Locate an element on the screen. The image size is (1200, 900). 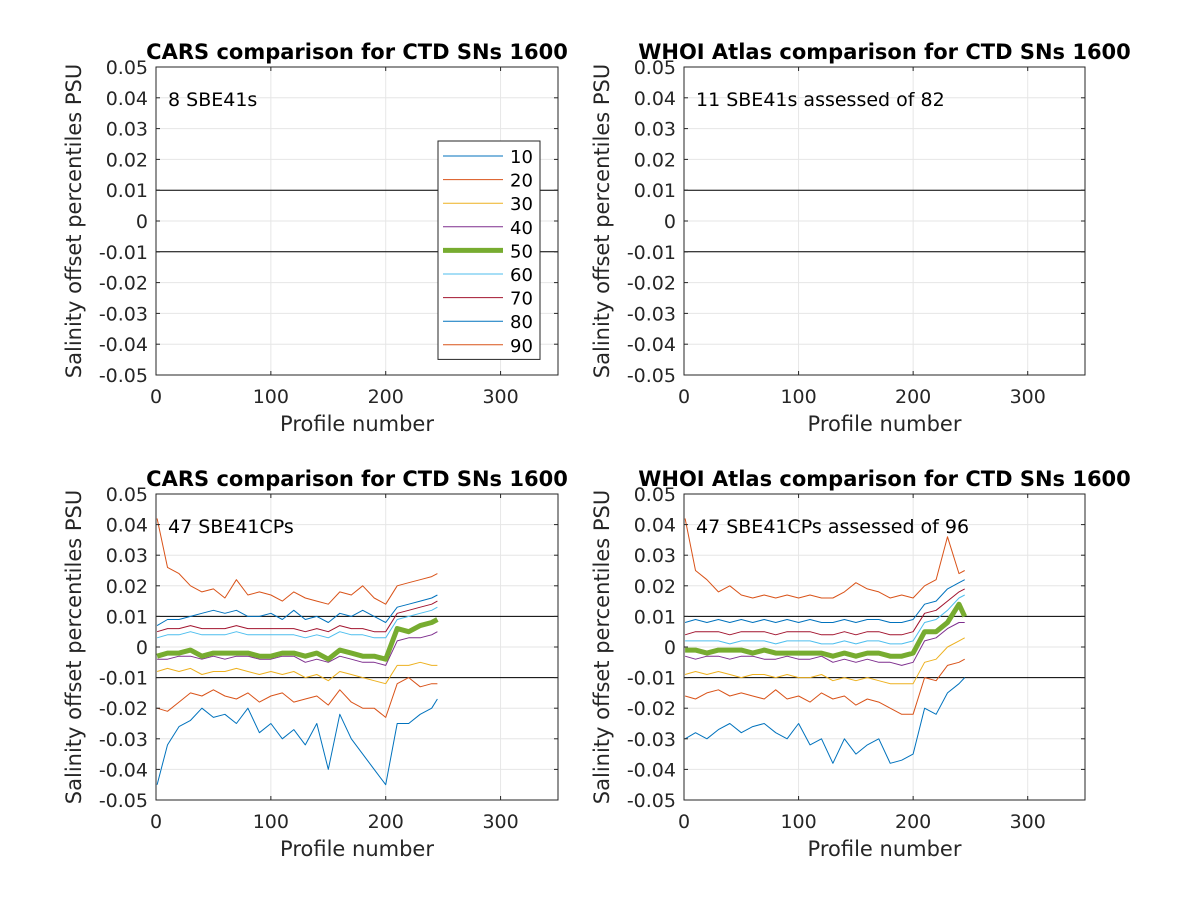
annotation-text: 47 SBE41CPs assessed of 96 is located at coordinates (832, 527).